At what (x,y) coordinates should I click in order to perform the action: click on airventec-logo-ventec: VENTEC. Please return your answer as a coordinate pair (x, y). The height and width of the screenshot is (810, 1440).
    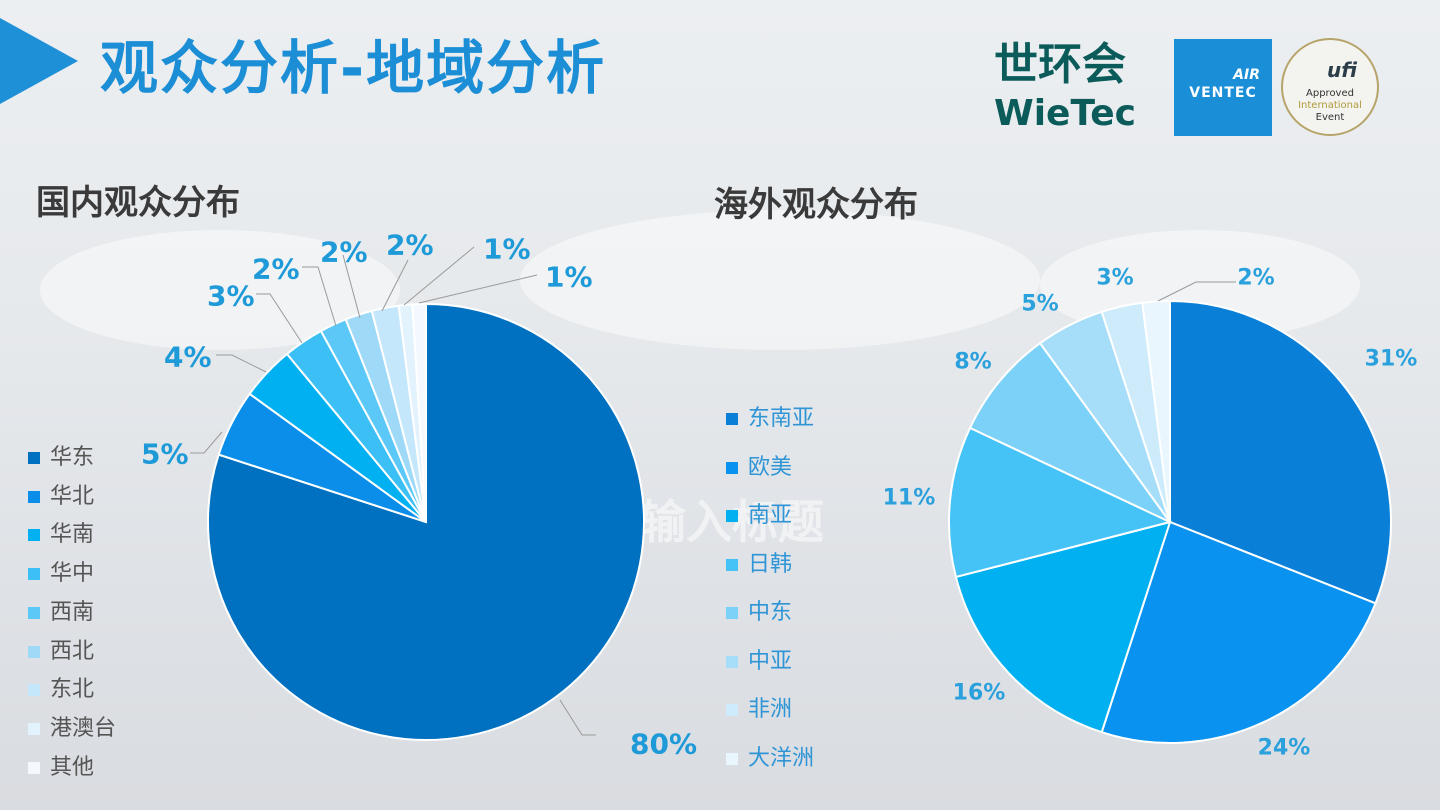
    Looking at the image, I should click on (1223, 93).